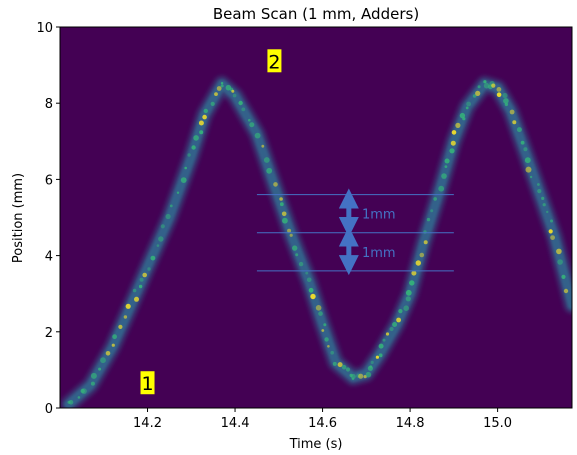  I want to click on chart-title: Beam Scan (1 mm, Adders), so click(316, 14).